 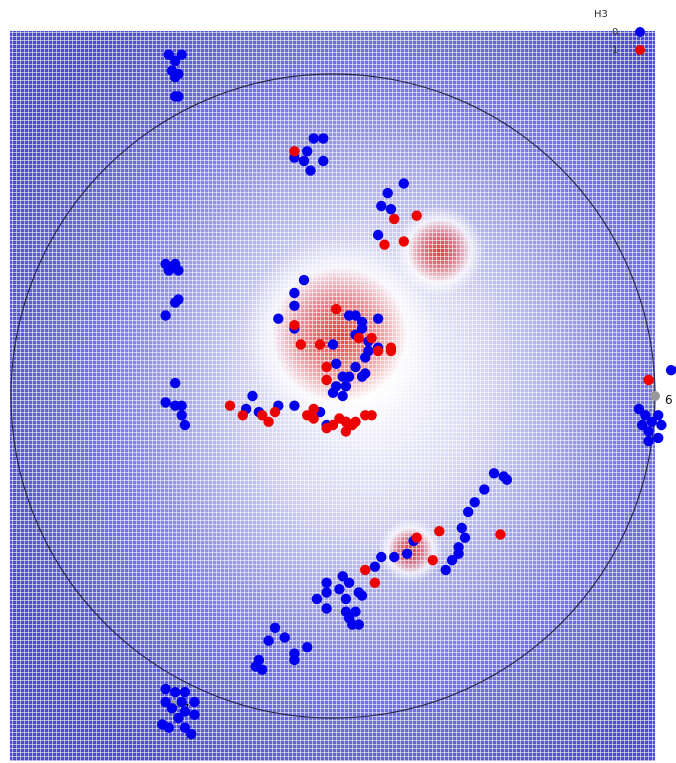 What do you see at coordinates (669, 400) in the screenshot?
I see `anchor-label: 6` at bounding box center [669, 400].